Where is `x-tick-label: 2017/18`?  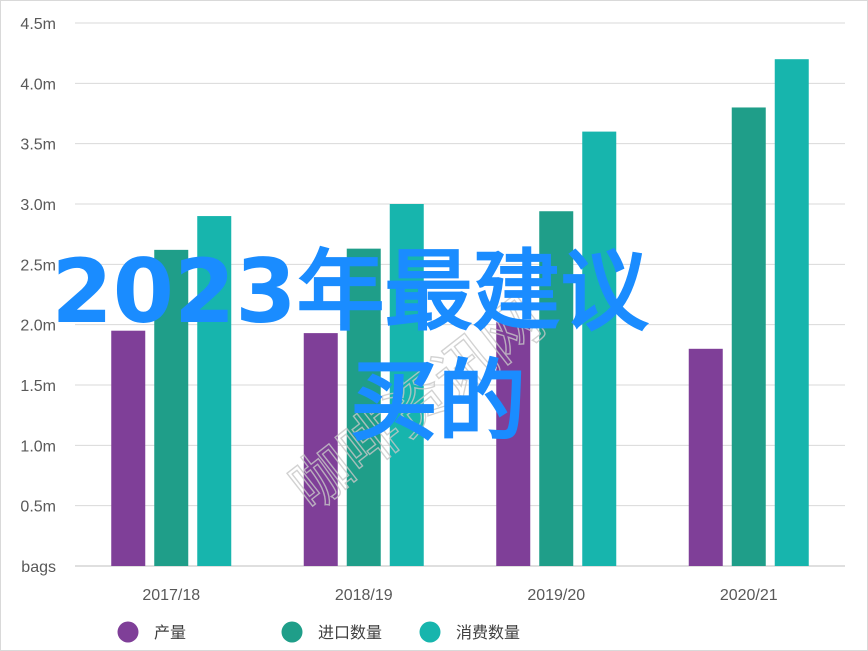
x-tick-label: 2017/18 is located at coordinates (171, 595).